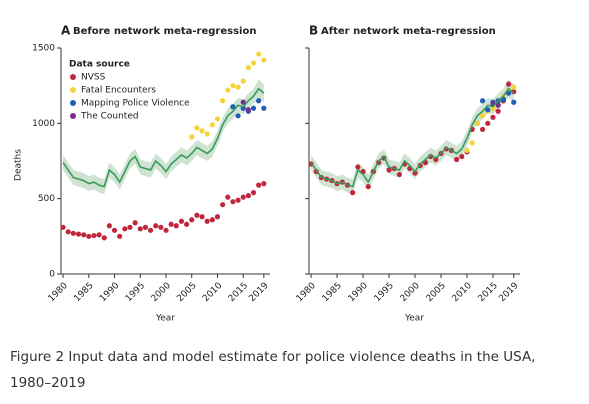  Describe the element at coordinates (358, 292) in the screenshot. I see `x-tick-label: 1990` at that location.